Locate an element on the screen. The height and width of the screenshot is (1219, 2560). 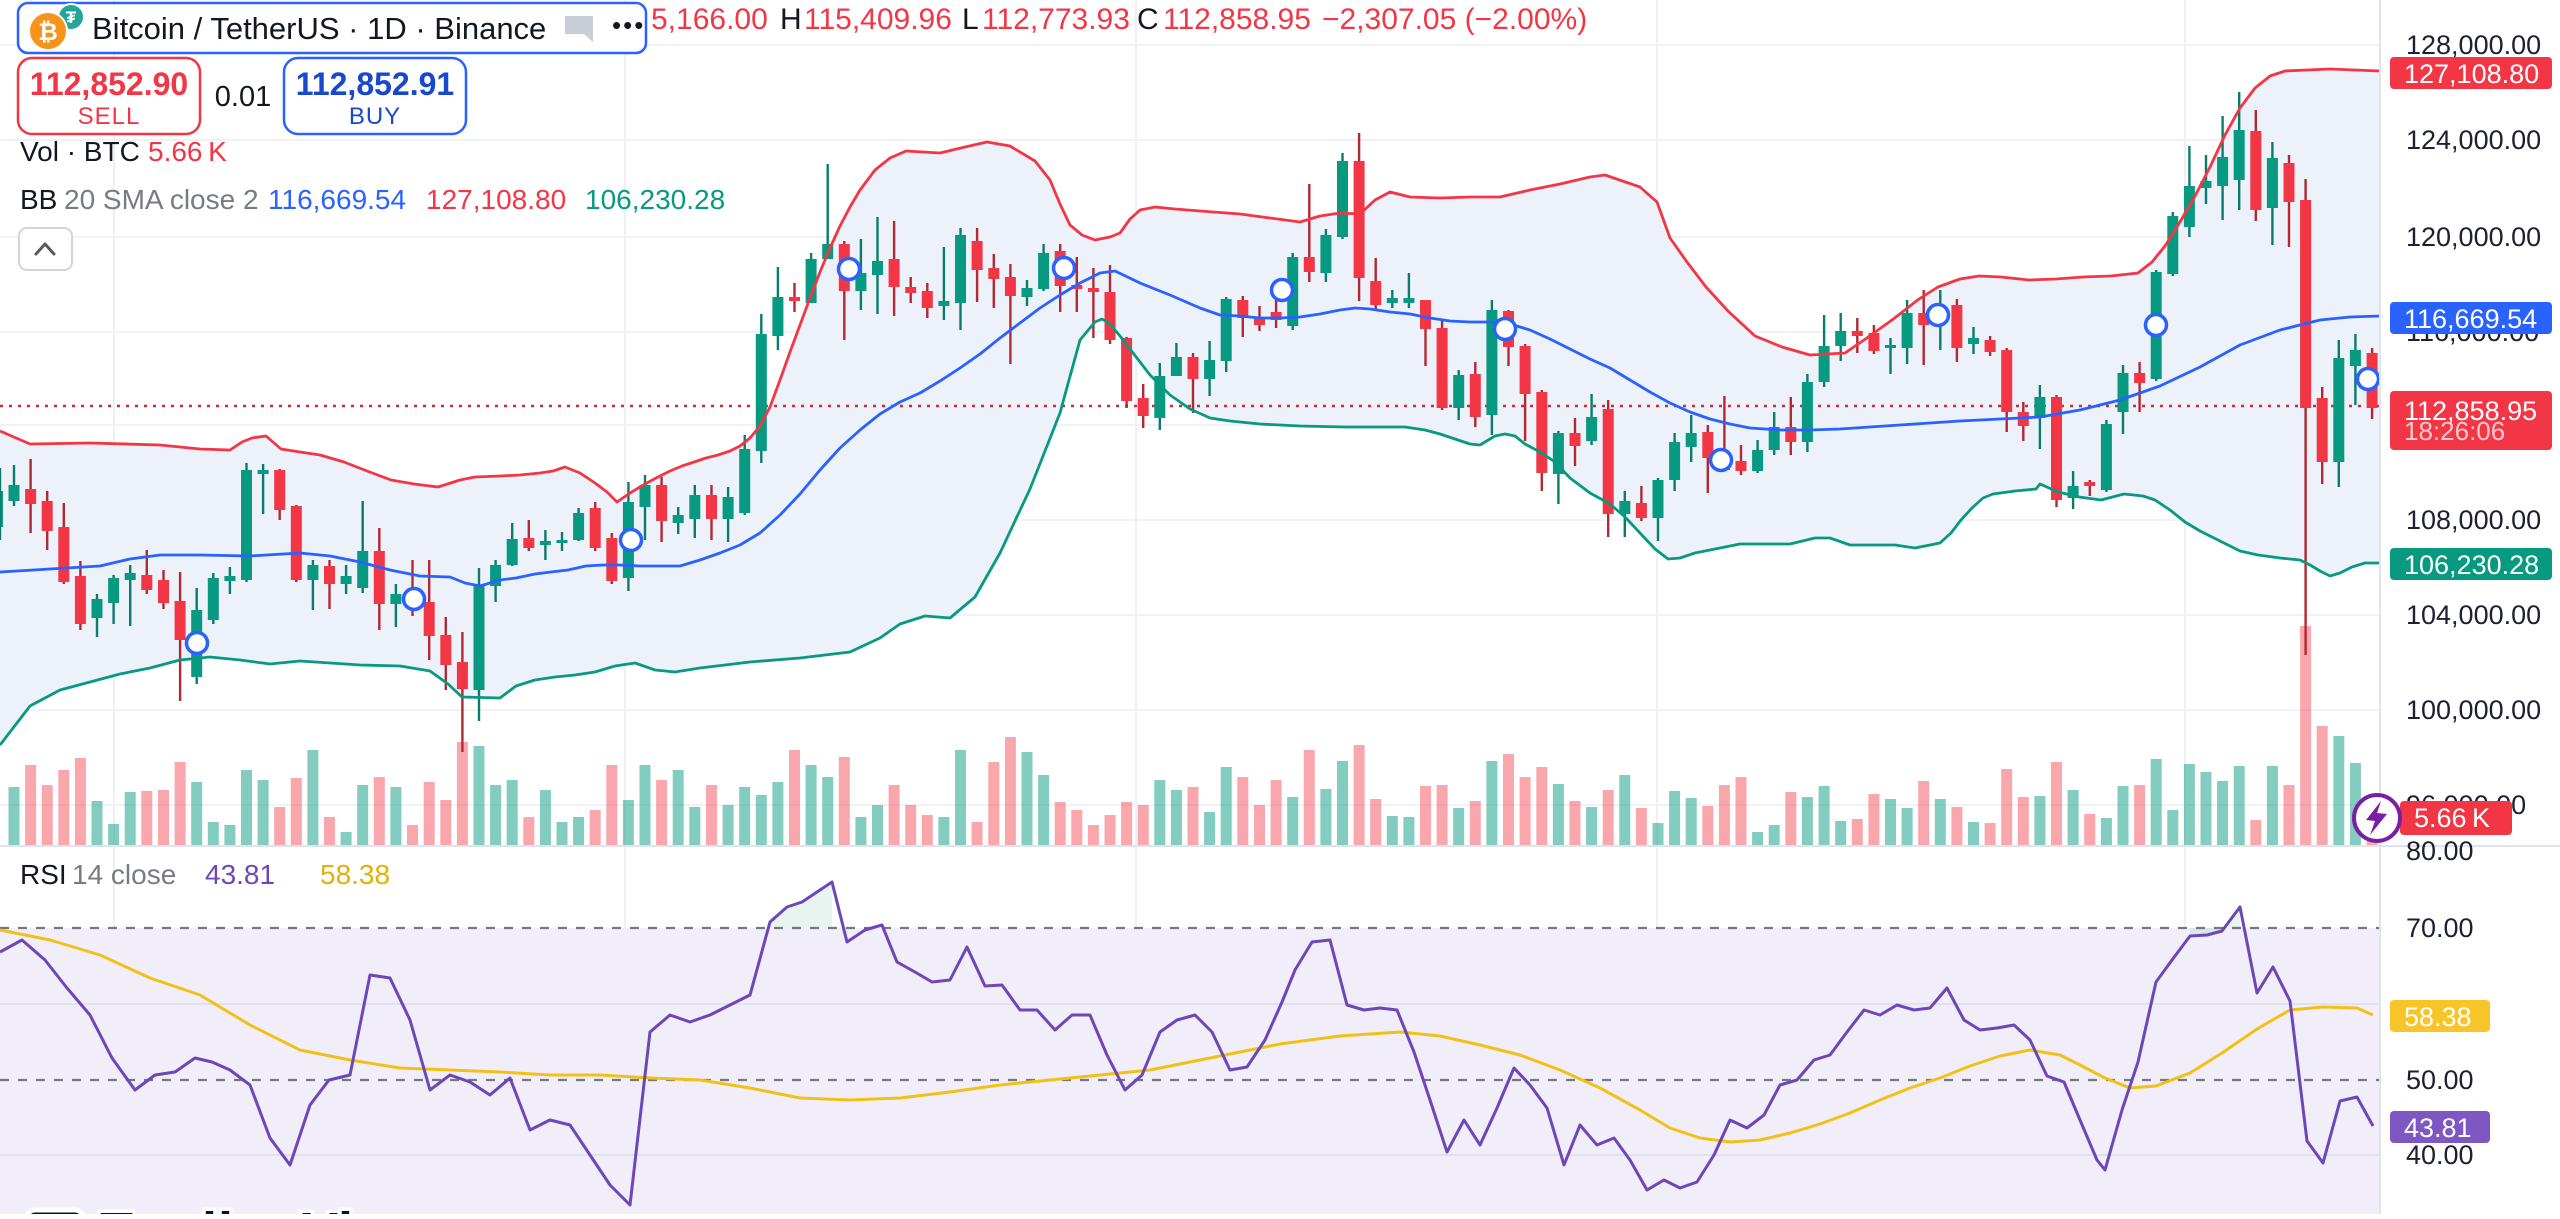
svg-text:Bitcoin / TetherUS · 1D · Bina: Bitcoin / TetherUS · 1D · Binance is located at coordinates (319, 28).